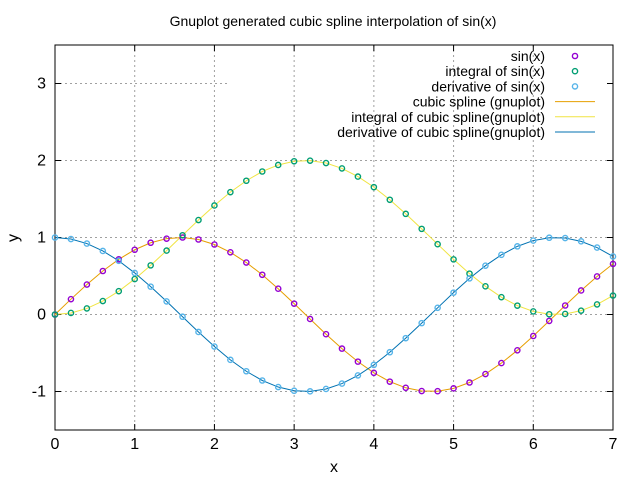  I want to click on x-tick-label: 1, so click(134, 444).